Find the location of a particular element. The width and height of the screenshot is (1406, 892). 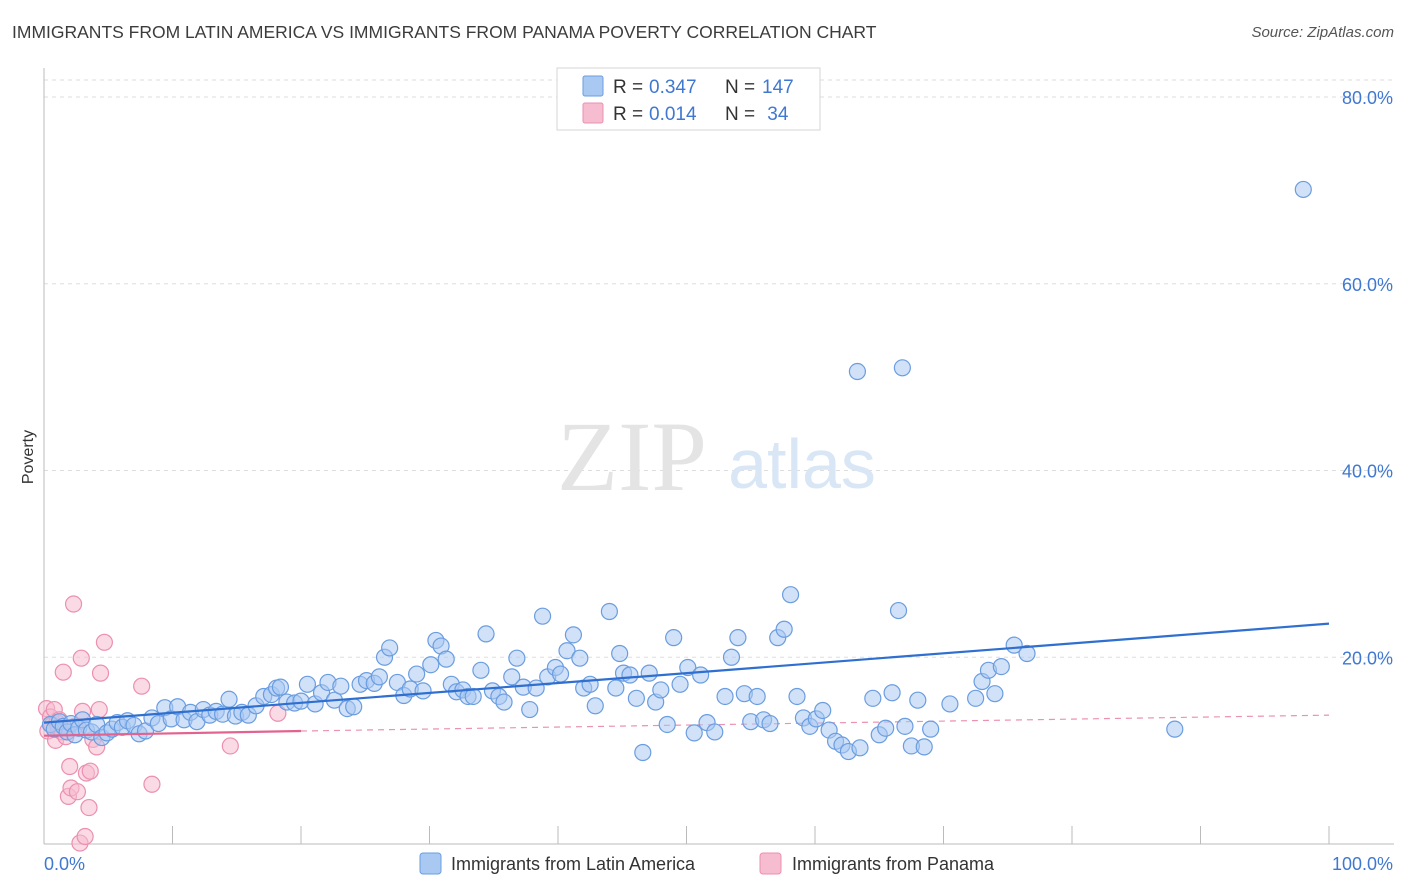

legend: R = 0.347 N = 147 R = 0.014 N = 34 is located at coordinates (688, 99).